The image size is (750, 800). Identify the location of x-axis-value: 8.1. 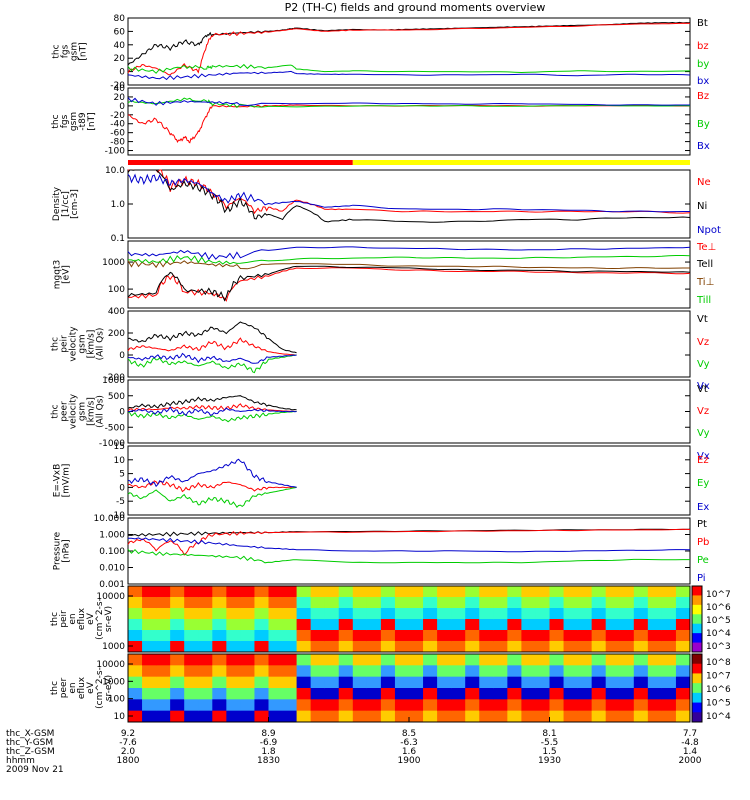
(549, 734).